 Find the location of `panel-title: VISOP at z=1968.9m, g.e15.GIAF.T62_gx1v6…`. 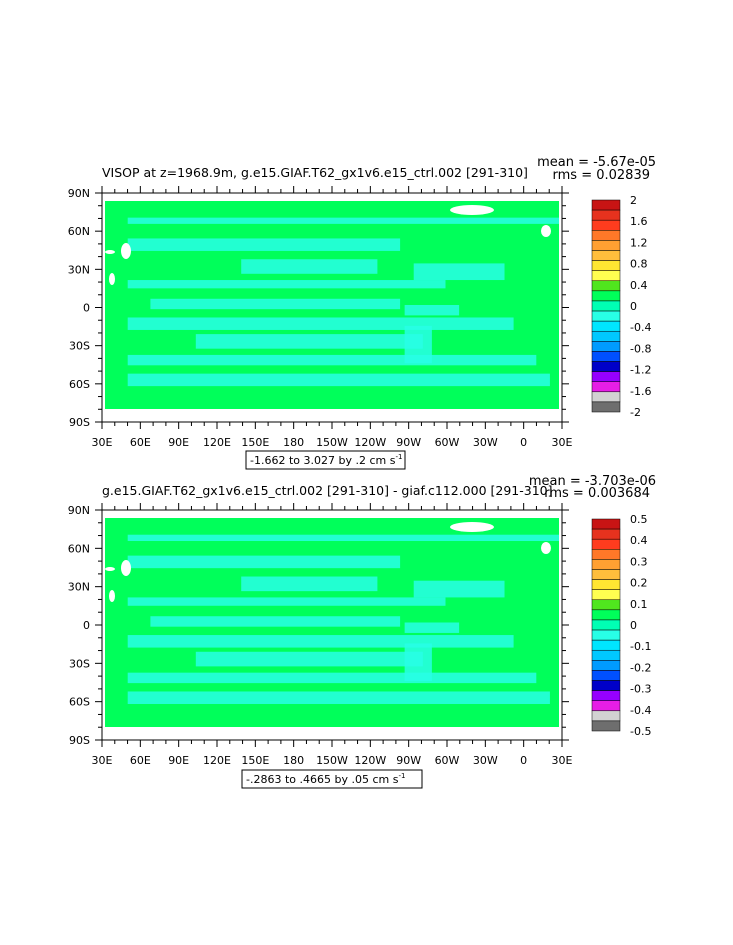

panel-title: VISOP at z=1968.9m, g.e15.GIAF.T62_gx1v6… is located at coordinates (315, 172).